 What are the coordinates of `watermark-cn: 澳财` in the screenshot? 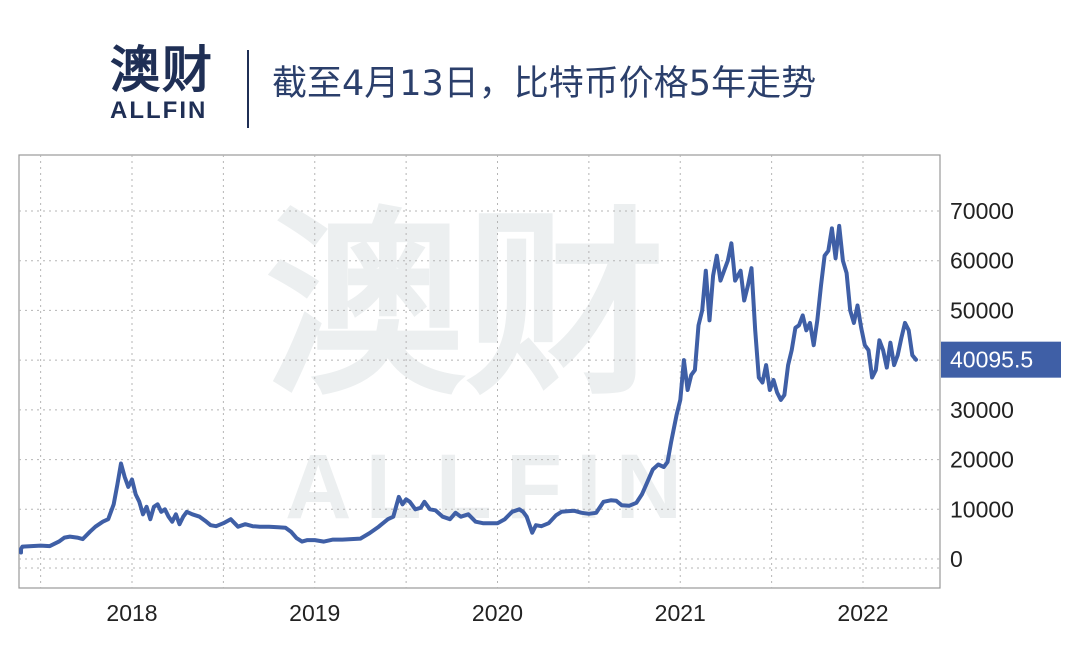 It's located at (465, 306).